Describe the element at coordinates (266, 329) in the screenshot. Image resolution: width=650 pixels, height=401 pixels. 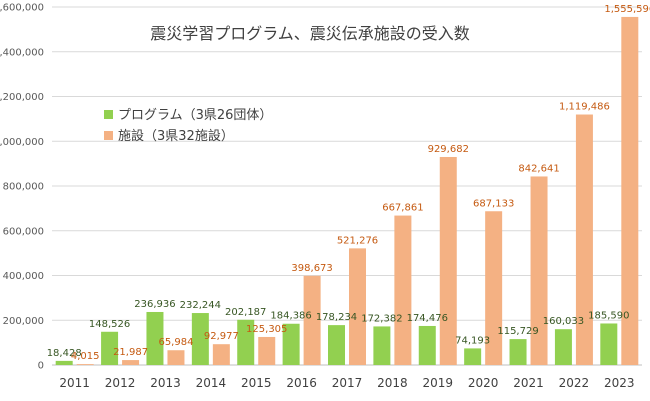
I see `data-label-series-2: 125,305` at that location.